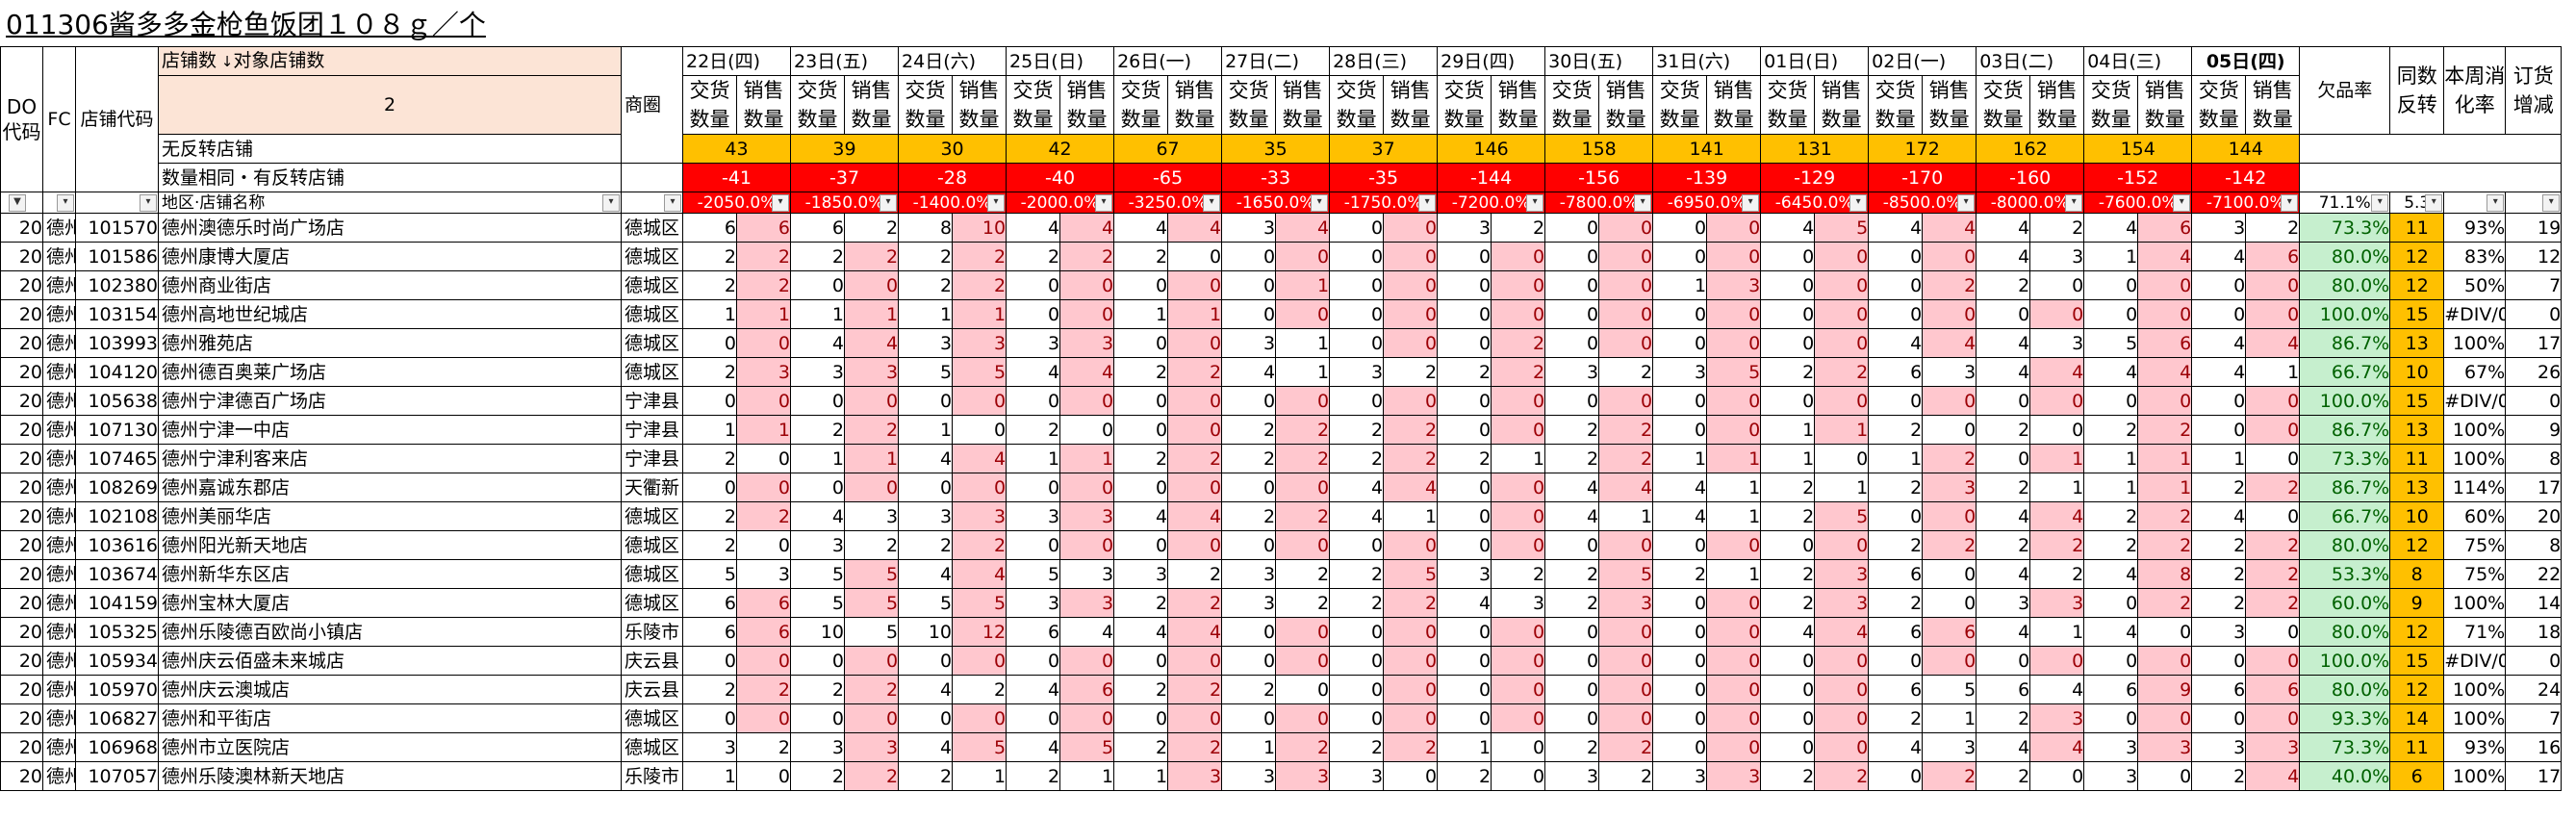 Image resolution: width=2576 pixels, height=818 pixels. What do you see at coordinates (872, 603) in the screenshot?
I see `sales-qty-cell: 5` at bounding box center [872, 603].